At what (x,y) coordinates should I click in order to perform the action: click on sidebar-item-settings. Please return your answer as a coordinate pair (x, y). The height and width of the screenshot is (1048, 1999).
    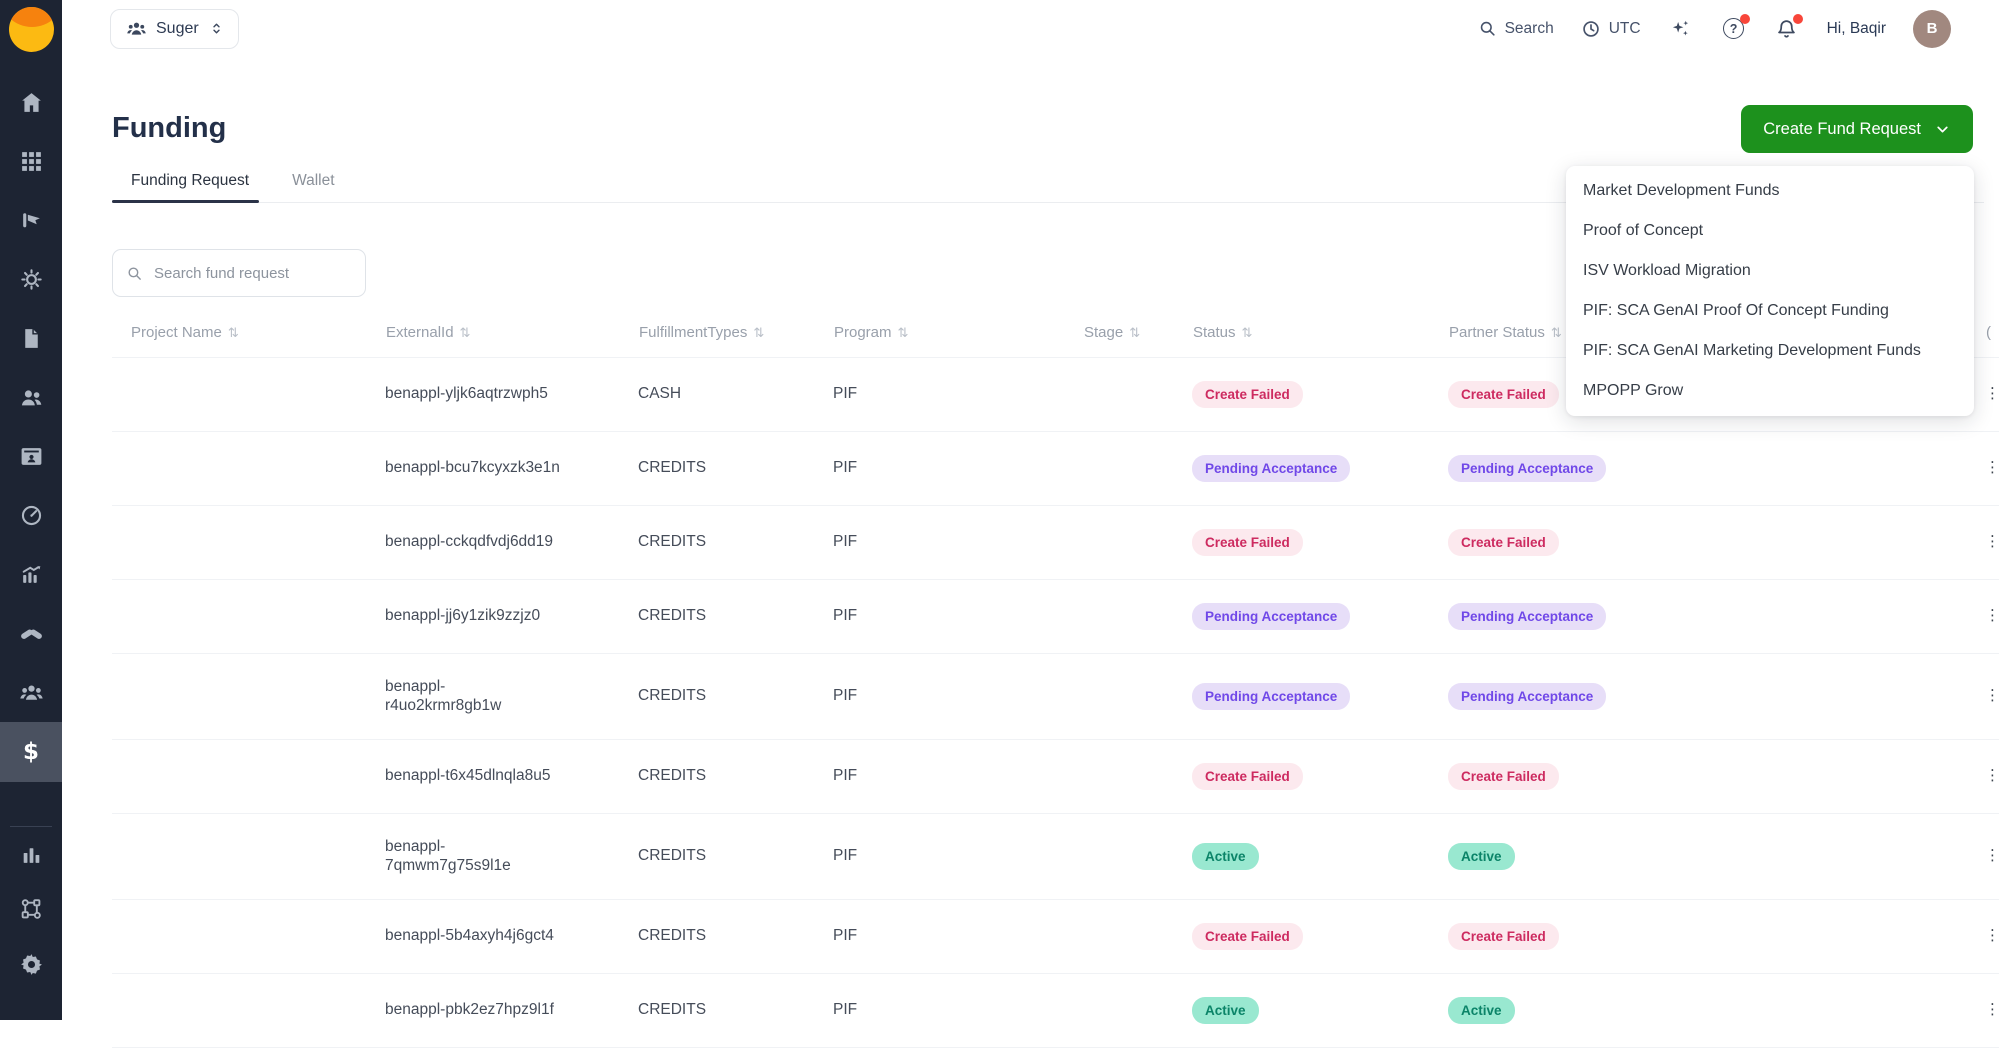
    Looking at the image, I should click on (31, 964).